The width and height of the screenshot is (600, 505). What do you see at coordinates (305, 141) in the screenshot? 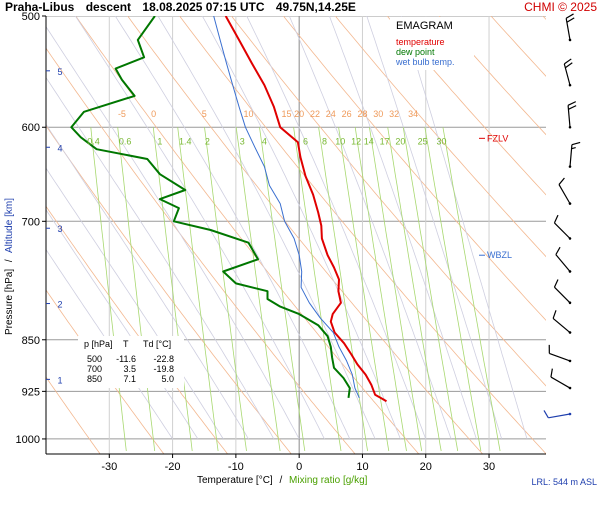
I see `mixing-ratio-label: 6` at bounding box center [305, 141].